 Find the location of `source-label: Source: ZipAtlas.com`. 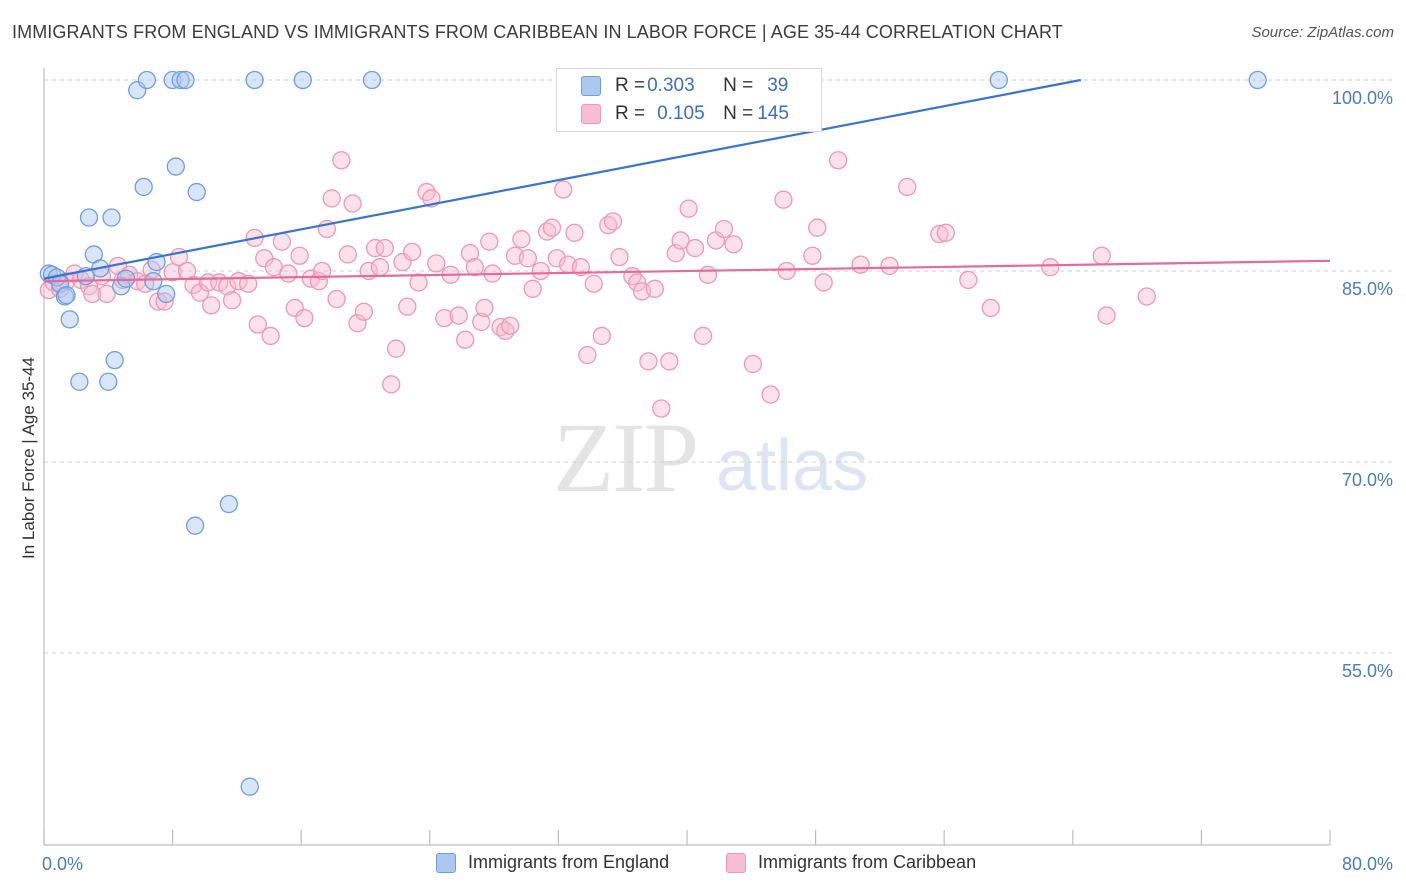

source-label: Source: ZipAtlas.com is located at coordinates (1322, 32).